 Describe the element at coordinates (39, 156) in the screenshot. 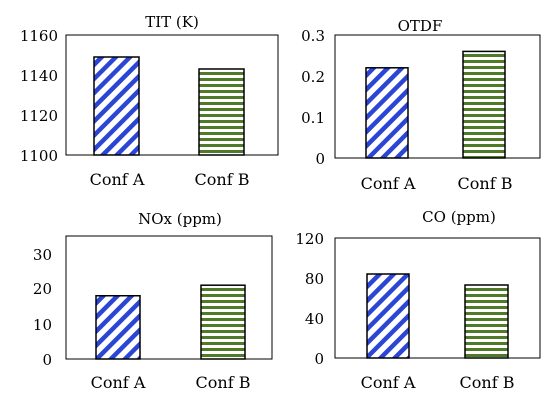

I see `y-tick-label-0: 1100` at that location.